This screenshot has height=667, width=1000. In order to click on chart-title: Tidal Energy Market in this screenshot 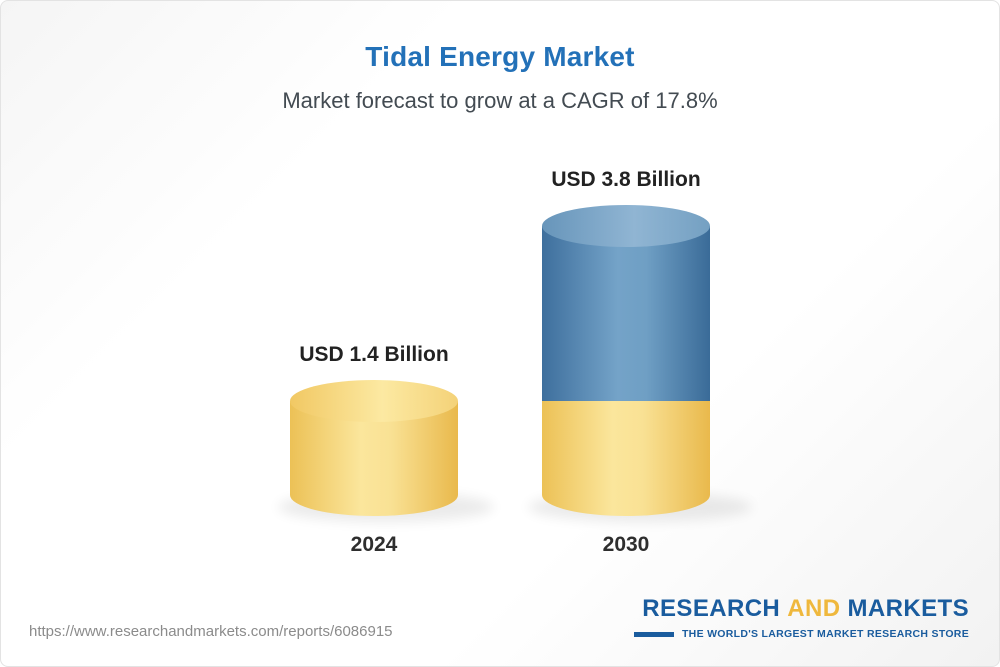, I will do `click(500, 56)`.